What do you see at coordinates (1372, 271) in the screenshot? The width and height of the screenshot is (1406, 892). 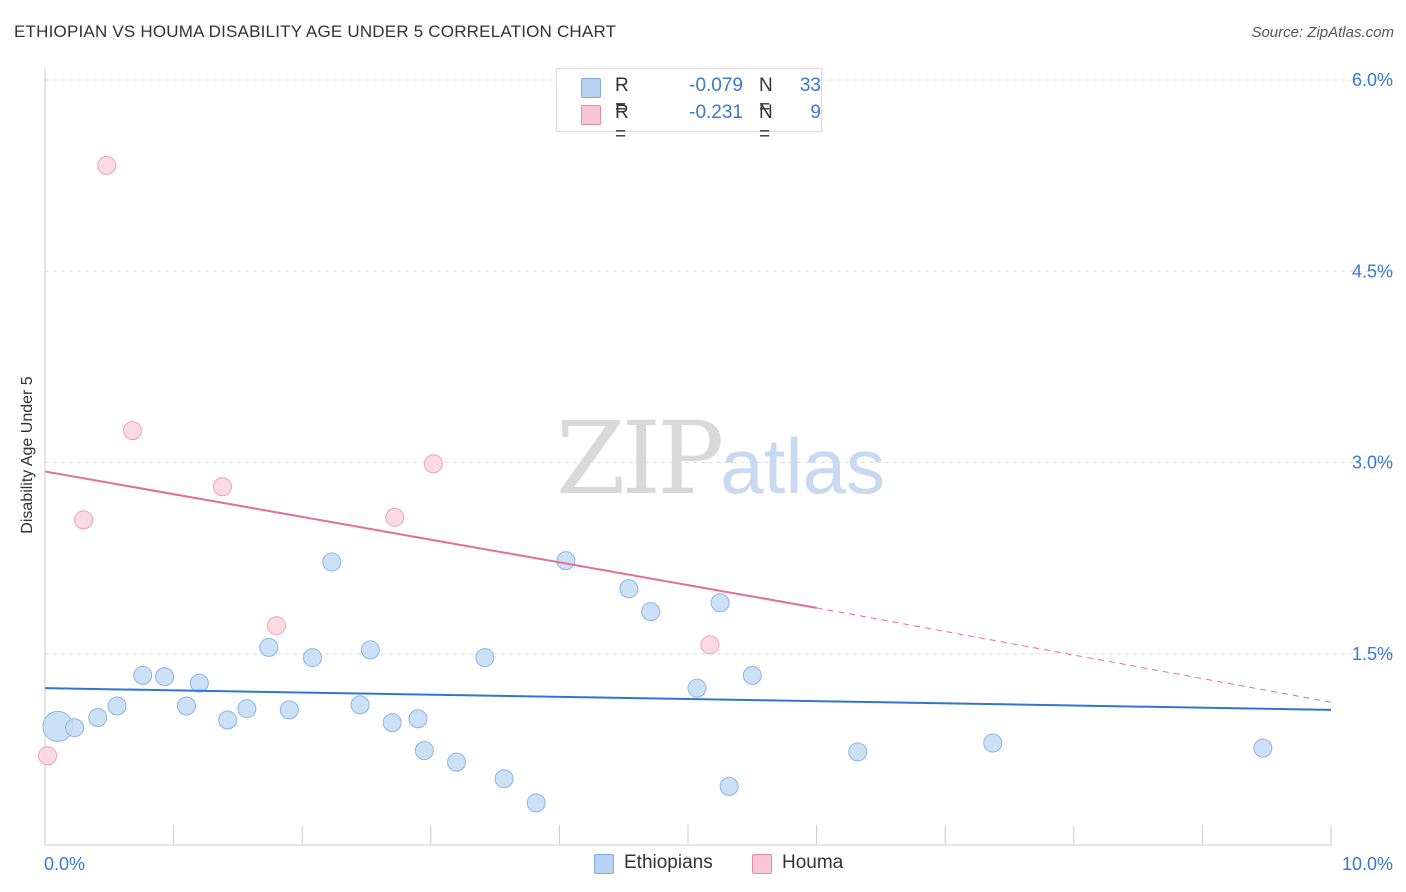 I see `y-tick-label: 4.5%` at bounding box center [1372, 271].